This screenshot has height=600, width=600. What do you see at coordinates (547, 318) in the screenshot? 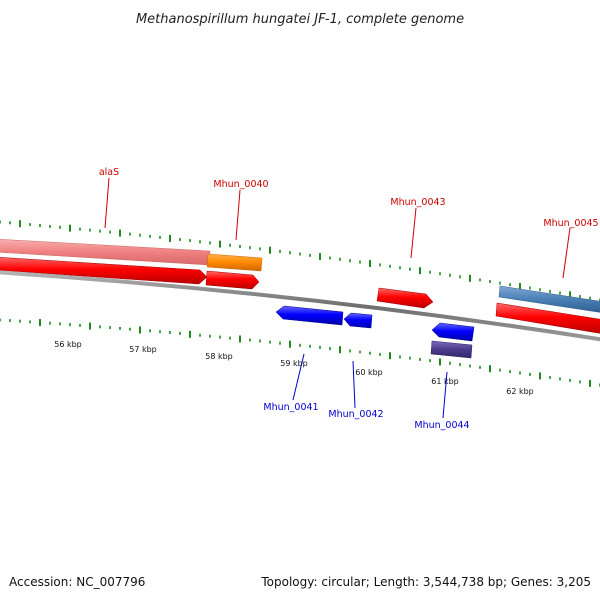
I see `feature-Mhun_0045-cds` at bounding box center [547, 318].